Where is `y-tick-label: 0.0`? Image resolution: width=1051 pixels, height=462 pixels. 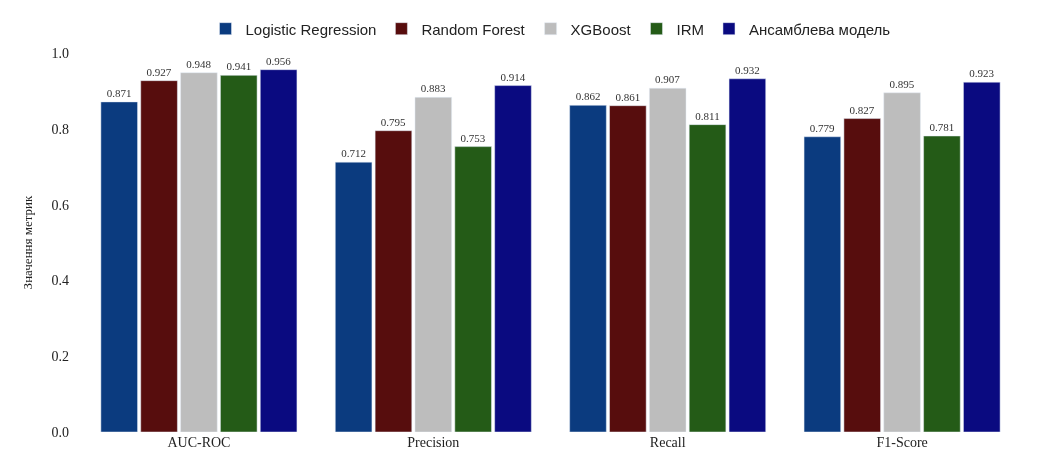
y-tick-label: 0.0 is located at coordinates (60, 432).